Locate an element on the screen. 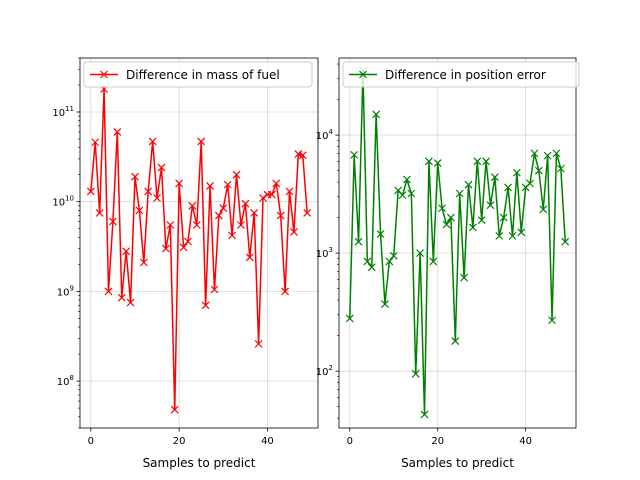 The image size is (640, 480). position-error-legend: Difference in position error is located at coordinates (461, 74).